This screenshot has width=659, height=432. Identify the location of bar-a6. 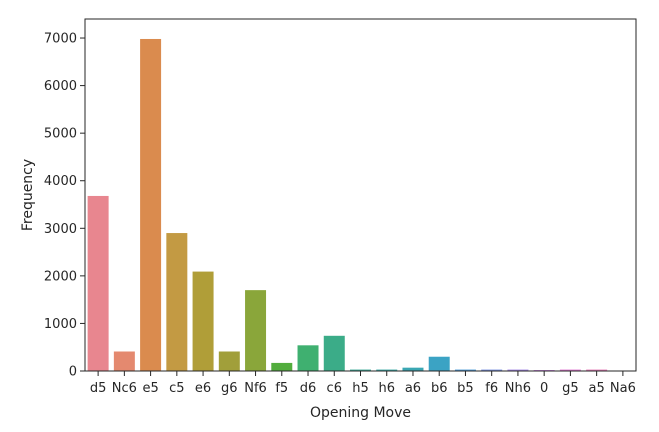
(413, 369).